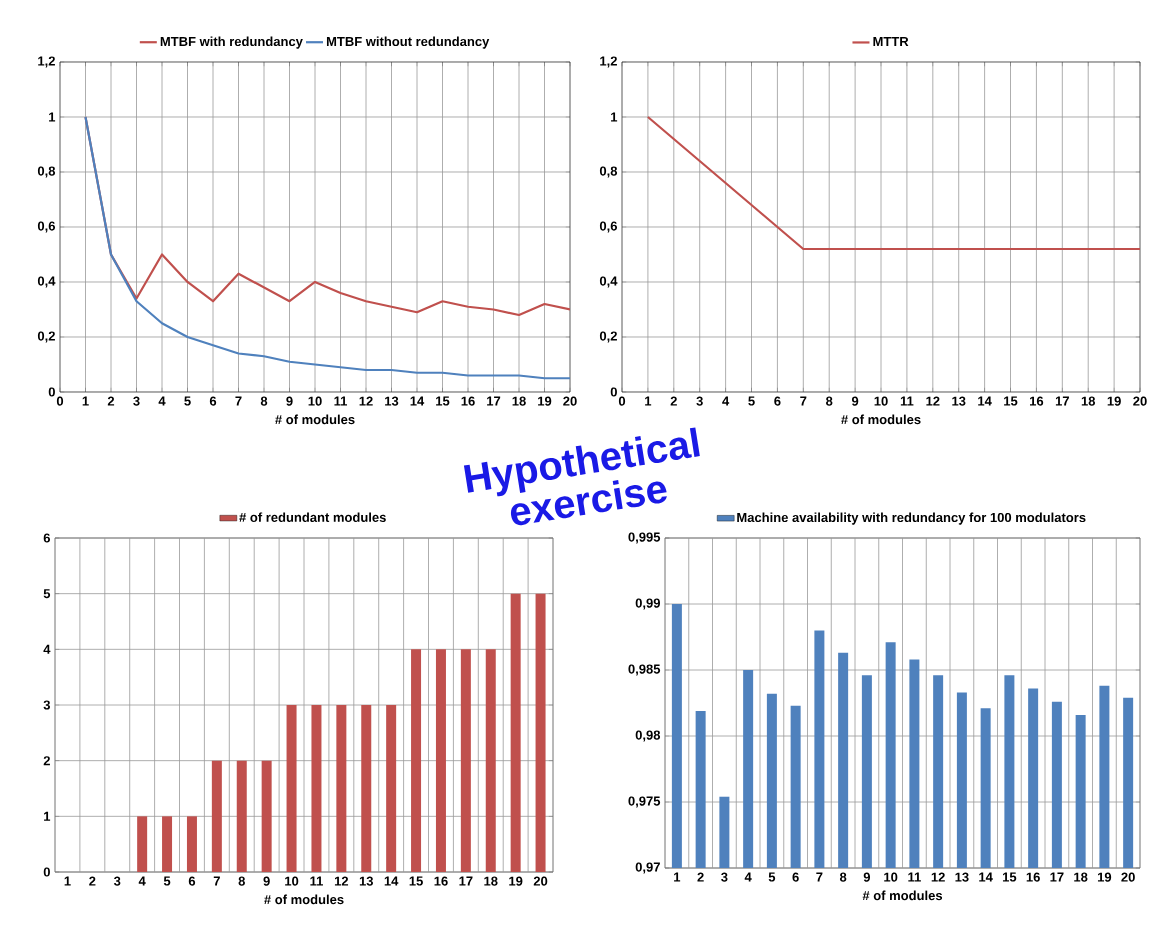 The width and height of the screenshot is (1160, 940). I want to click on y-tick-label: 0,995, so click(644, 538).